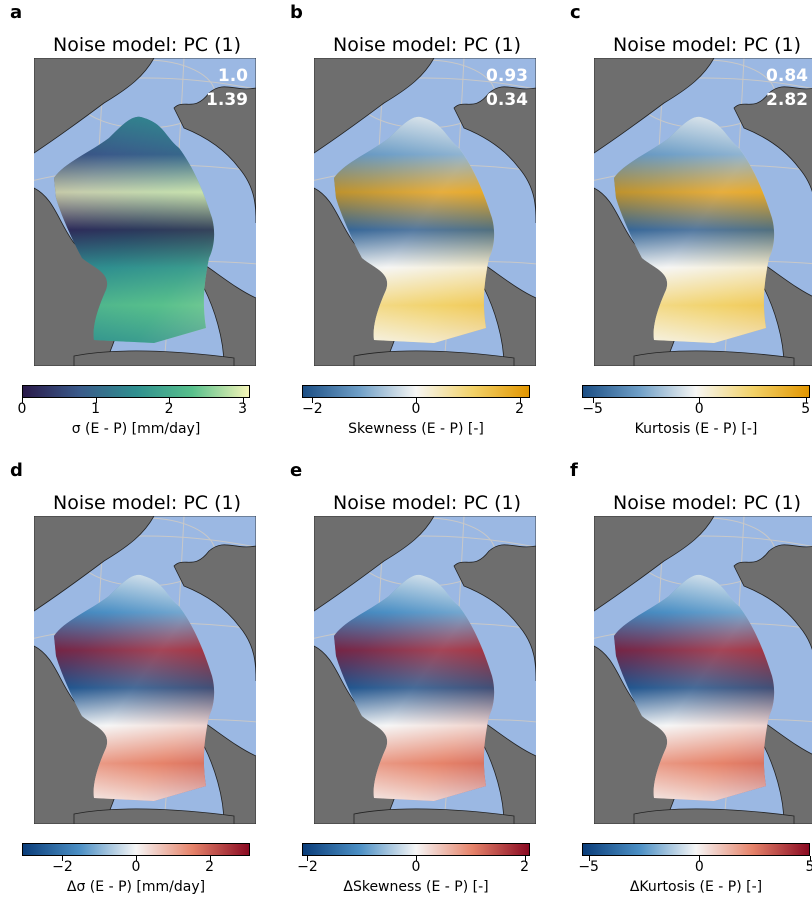 This screenshot has height=914, width=812. What do you see at coordinates (696, 887) in the screenshot?
I see `colorbar-label: ΔKurtosis (E - P) [-]` at bounding box center [696, 887].